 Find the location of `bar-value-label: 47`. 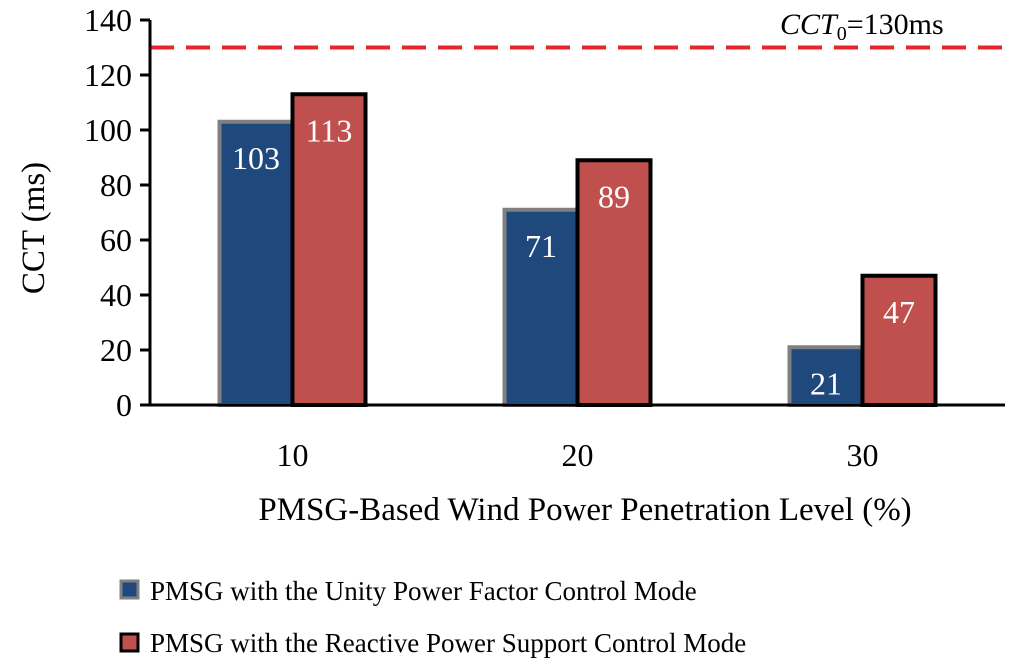

bar-value-label: 47 is located at coordinates (899, 312).